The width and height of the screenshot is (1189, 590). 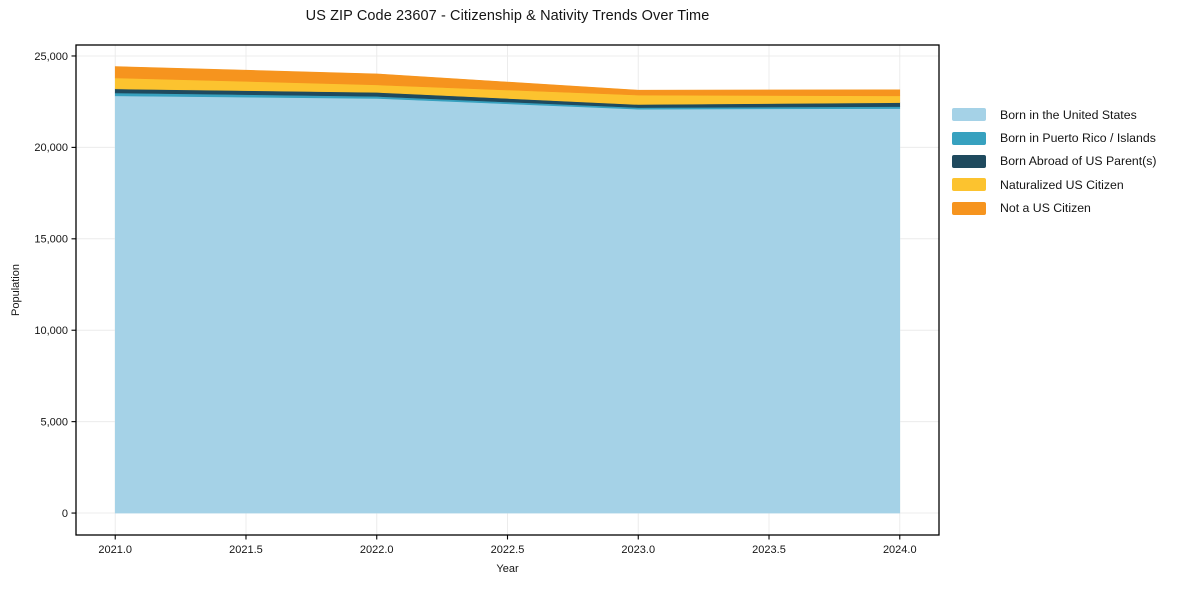 What do you see at coordinates (1045, 208) in the screenshot?
I see `legend-label: Not a US Citizen` at bounding box center [1045, 208].